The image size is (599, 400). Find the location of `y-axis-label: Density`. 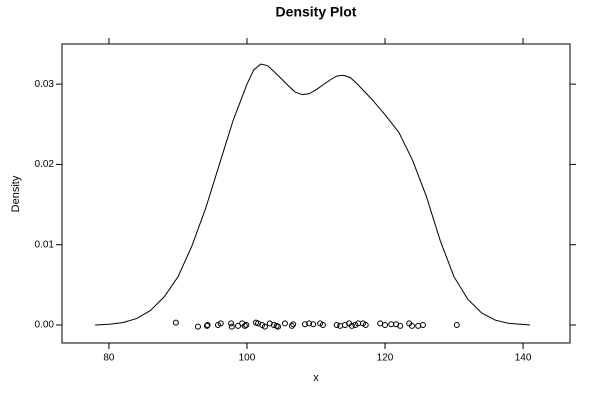

y-axis-label: Density is located at coordinates (16, 193).